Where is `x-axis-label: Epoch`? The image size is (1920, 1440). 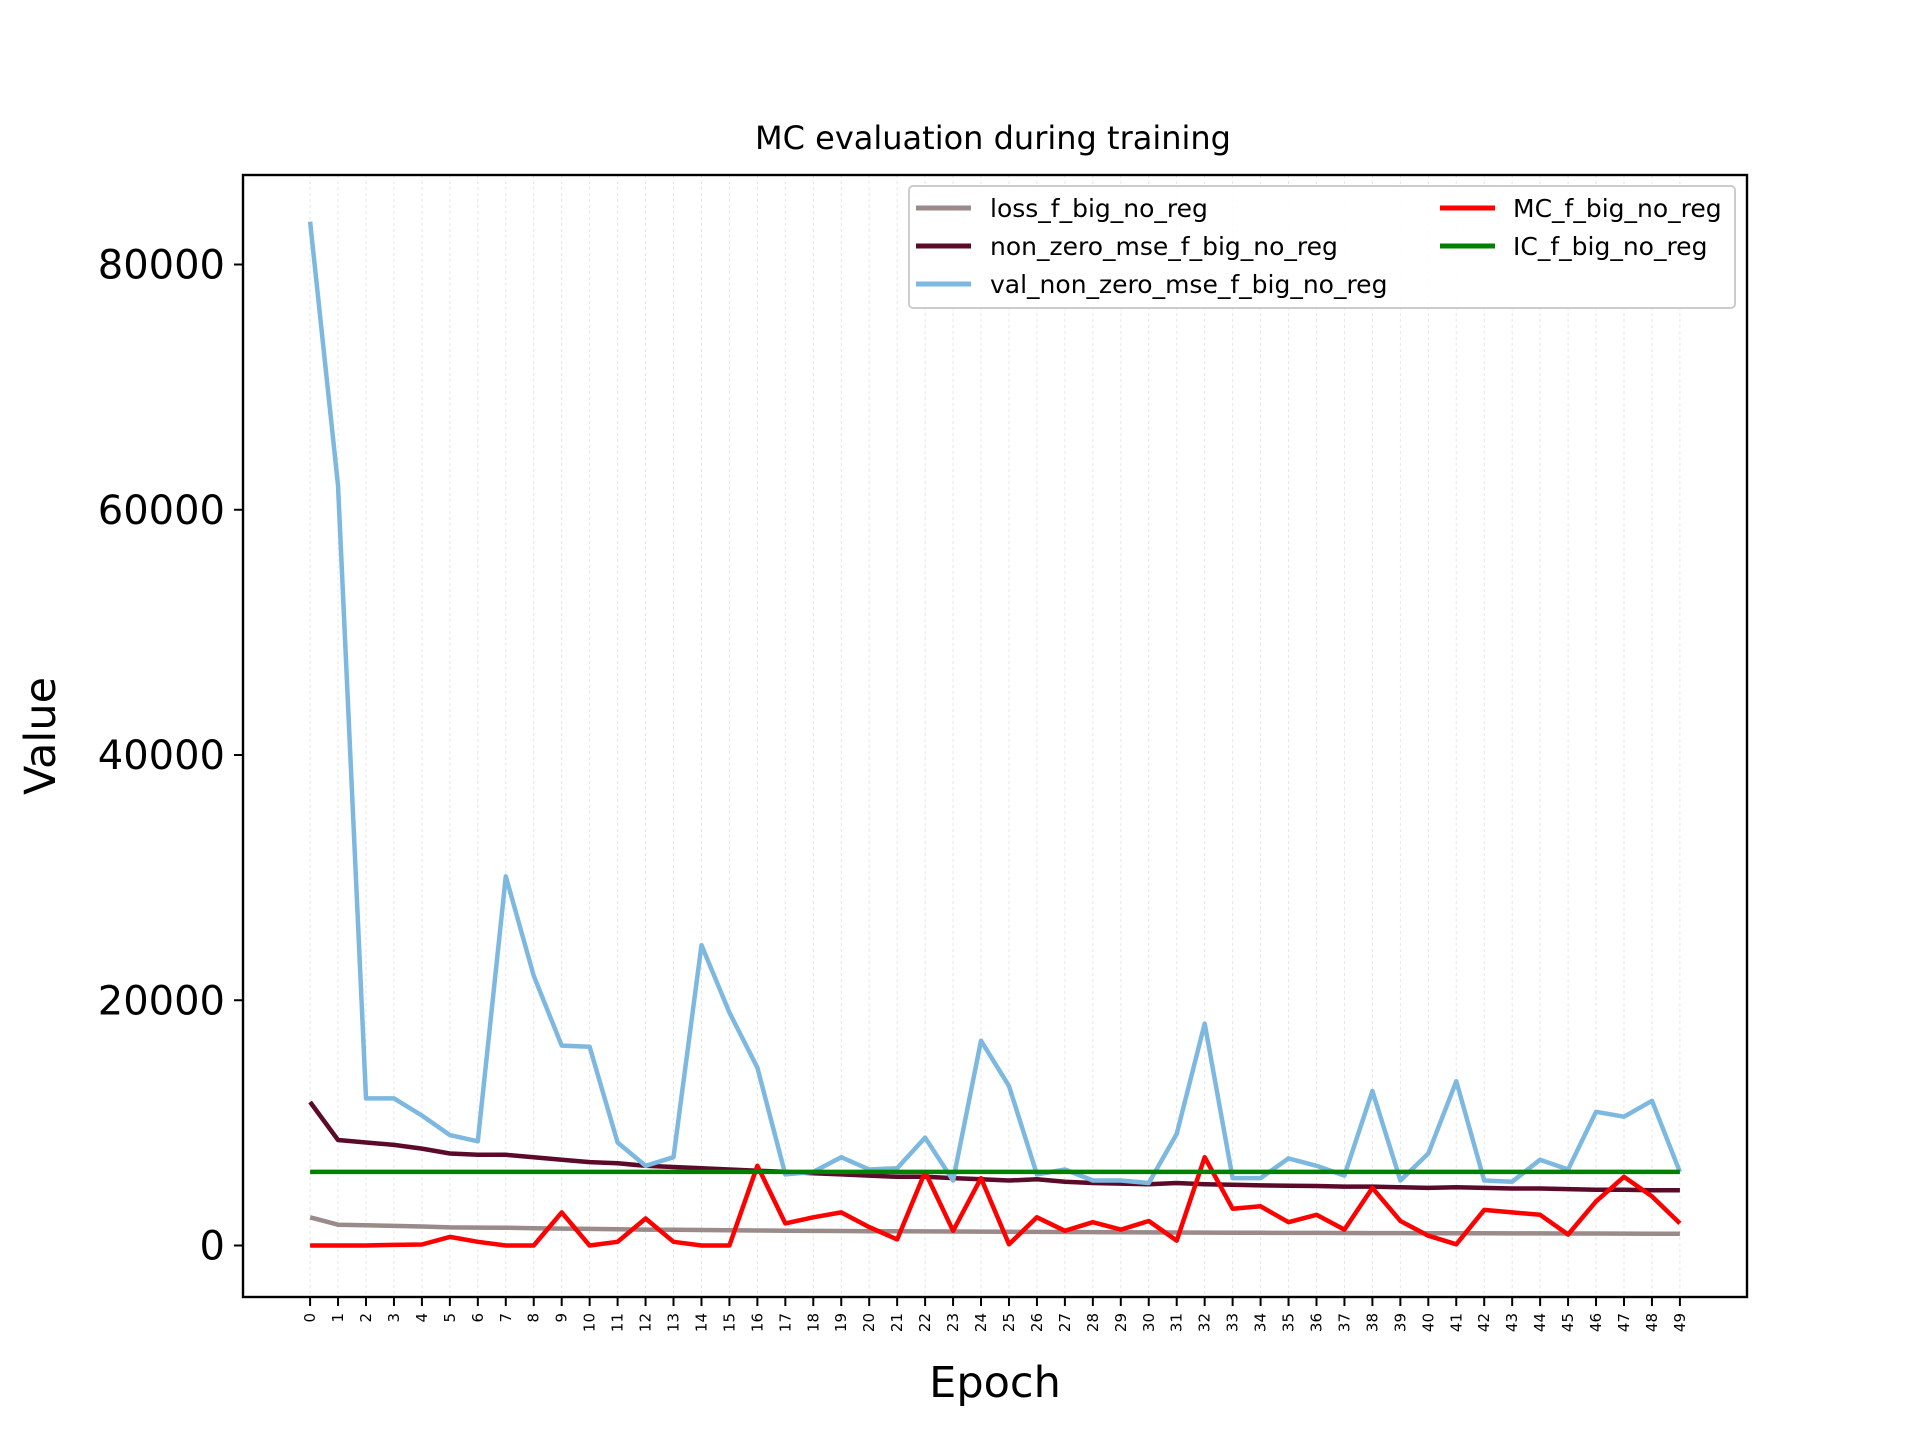
x-axis-label: Epoch is located at coordinates (995, 1383).